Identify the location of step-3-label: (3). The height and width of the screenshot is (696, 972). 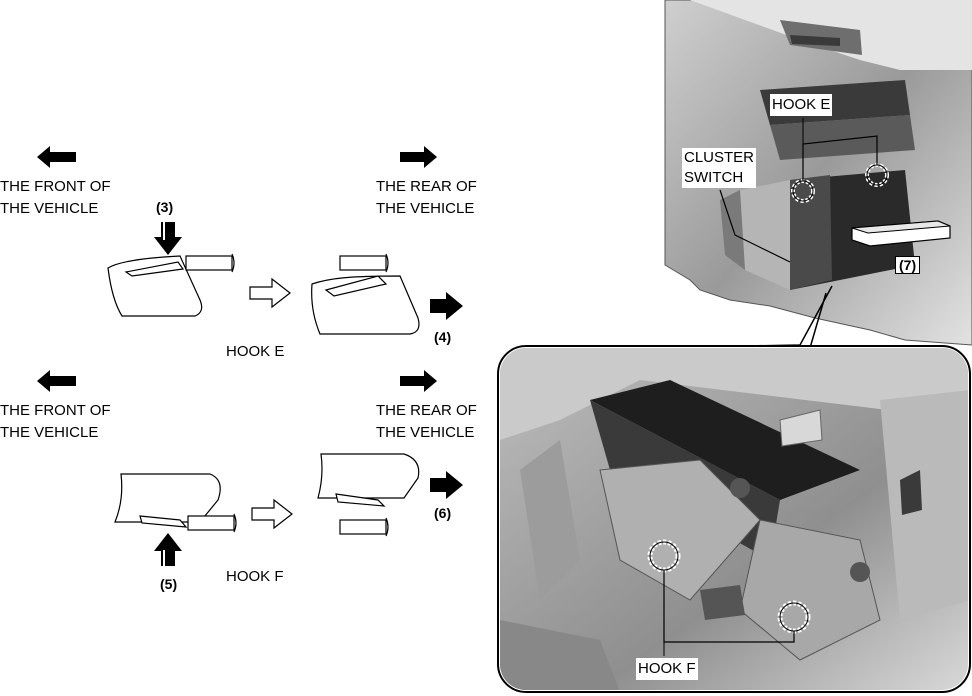
(165, 207).